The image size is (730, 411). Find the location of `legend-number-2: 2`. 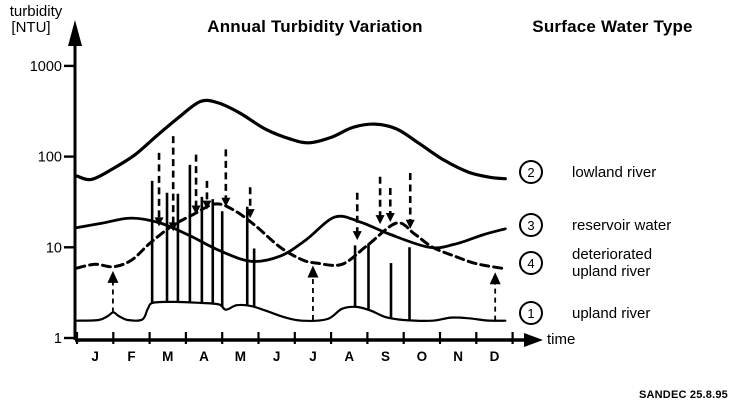

legend-number-2: 2 is located at coordinates (531, 172).